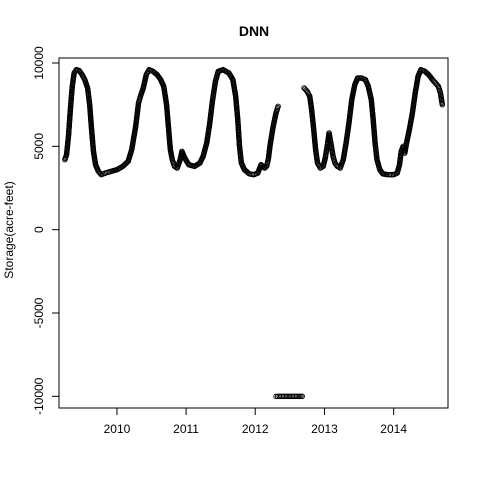  What do you see at coordinates (9, 229) in the screenshot?
I see `y-axis-label: Storage(acre-feet)` at bounding box center [9, 229].